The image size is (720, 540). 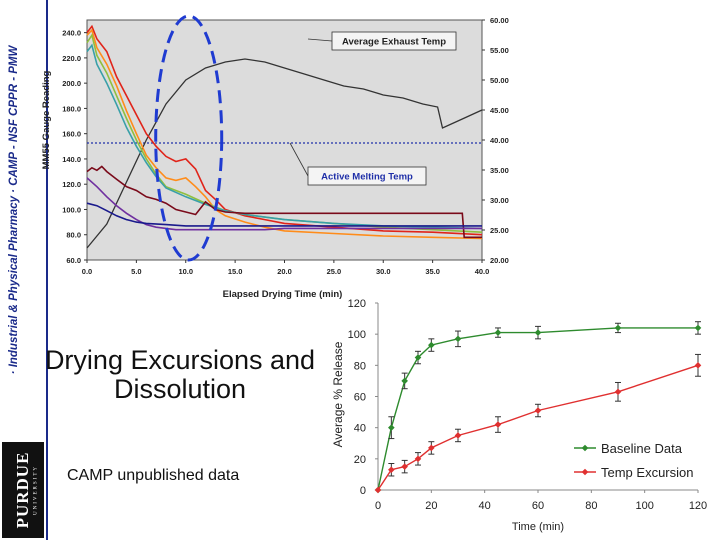 What do you see at coordinates (360, 460) in the screenshot?
I see `y-tick-label: 20` at bounding box center [360, 460].